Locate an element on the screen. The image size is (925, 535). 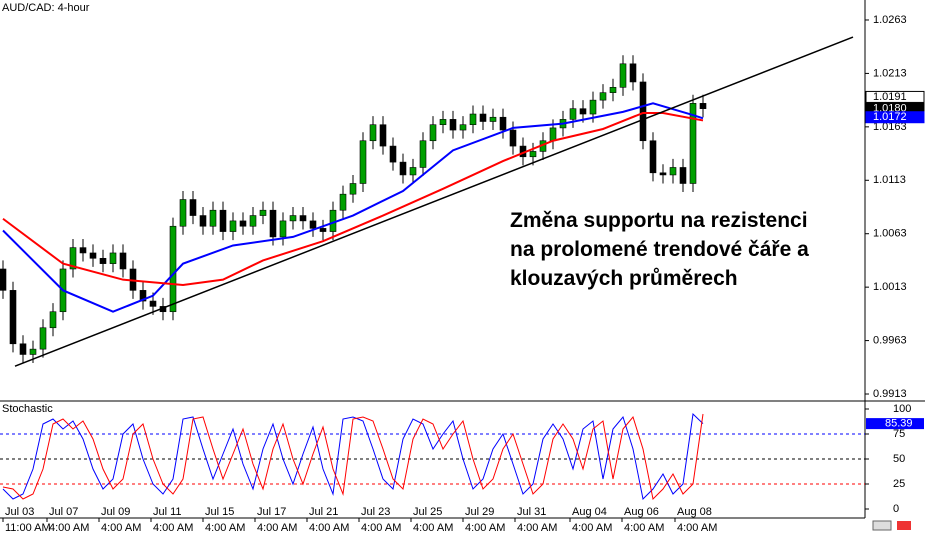
x-tick-time: 11:00 AM is located at coordinates (28, 528).